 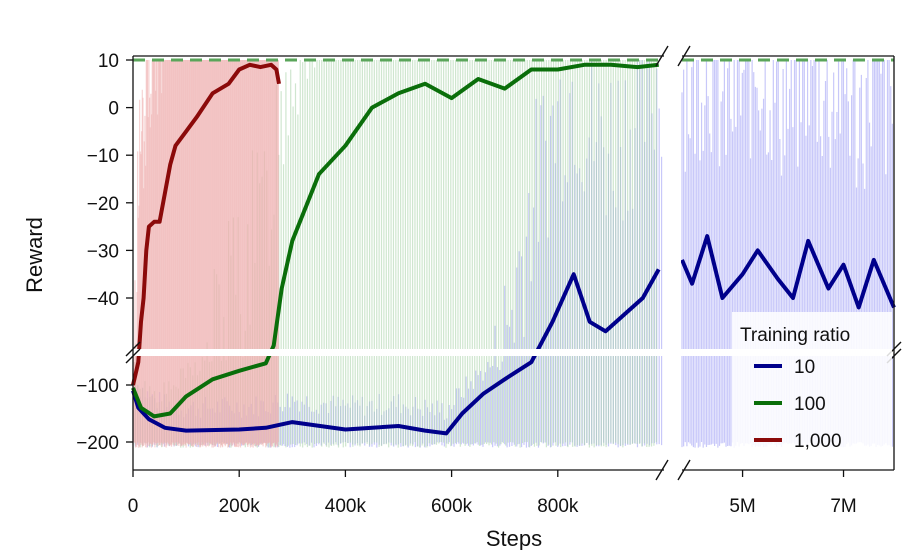 I want to click on y-tick-label: −40, so click(x=103, y=299).